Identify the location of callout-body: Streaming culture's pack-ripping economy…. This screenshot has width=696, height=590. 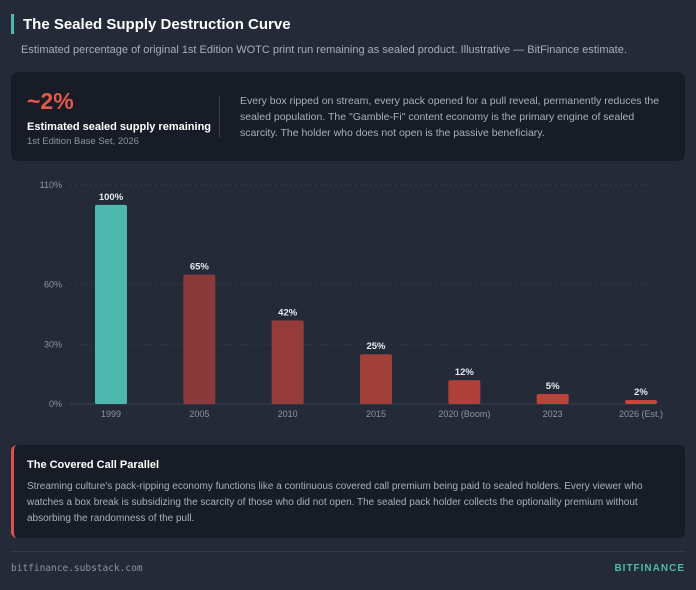
(335, 502).